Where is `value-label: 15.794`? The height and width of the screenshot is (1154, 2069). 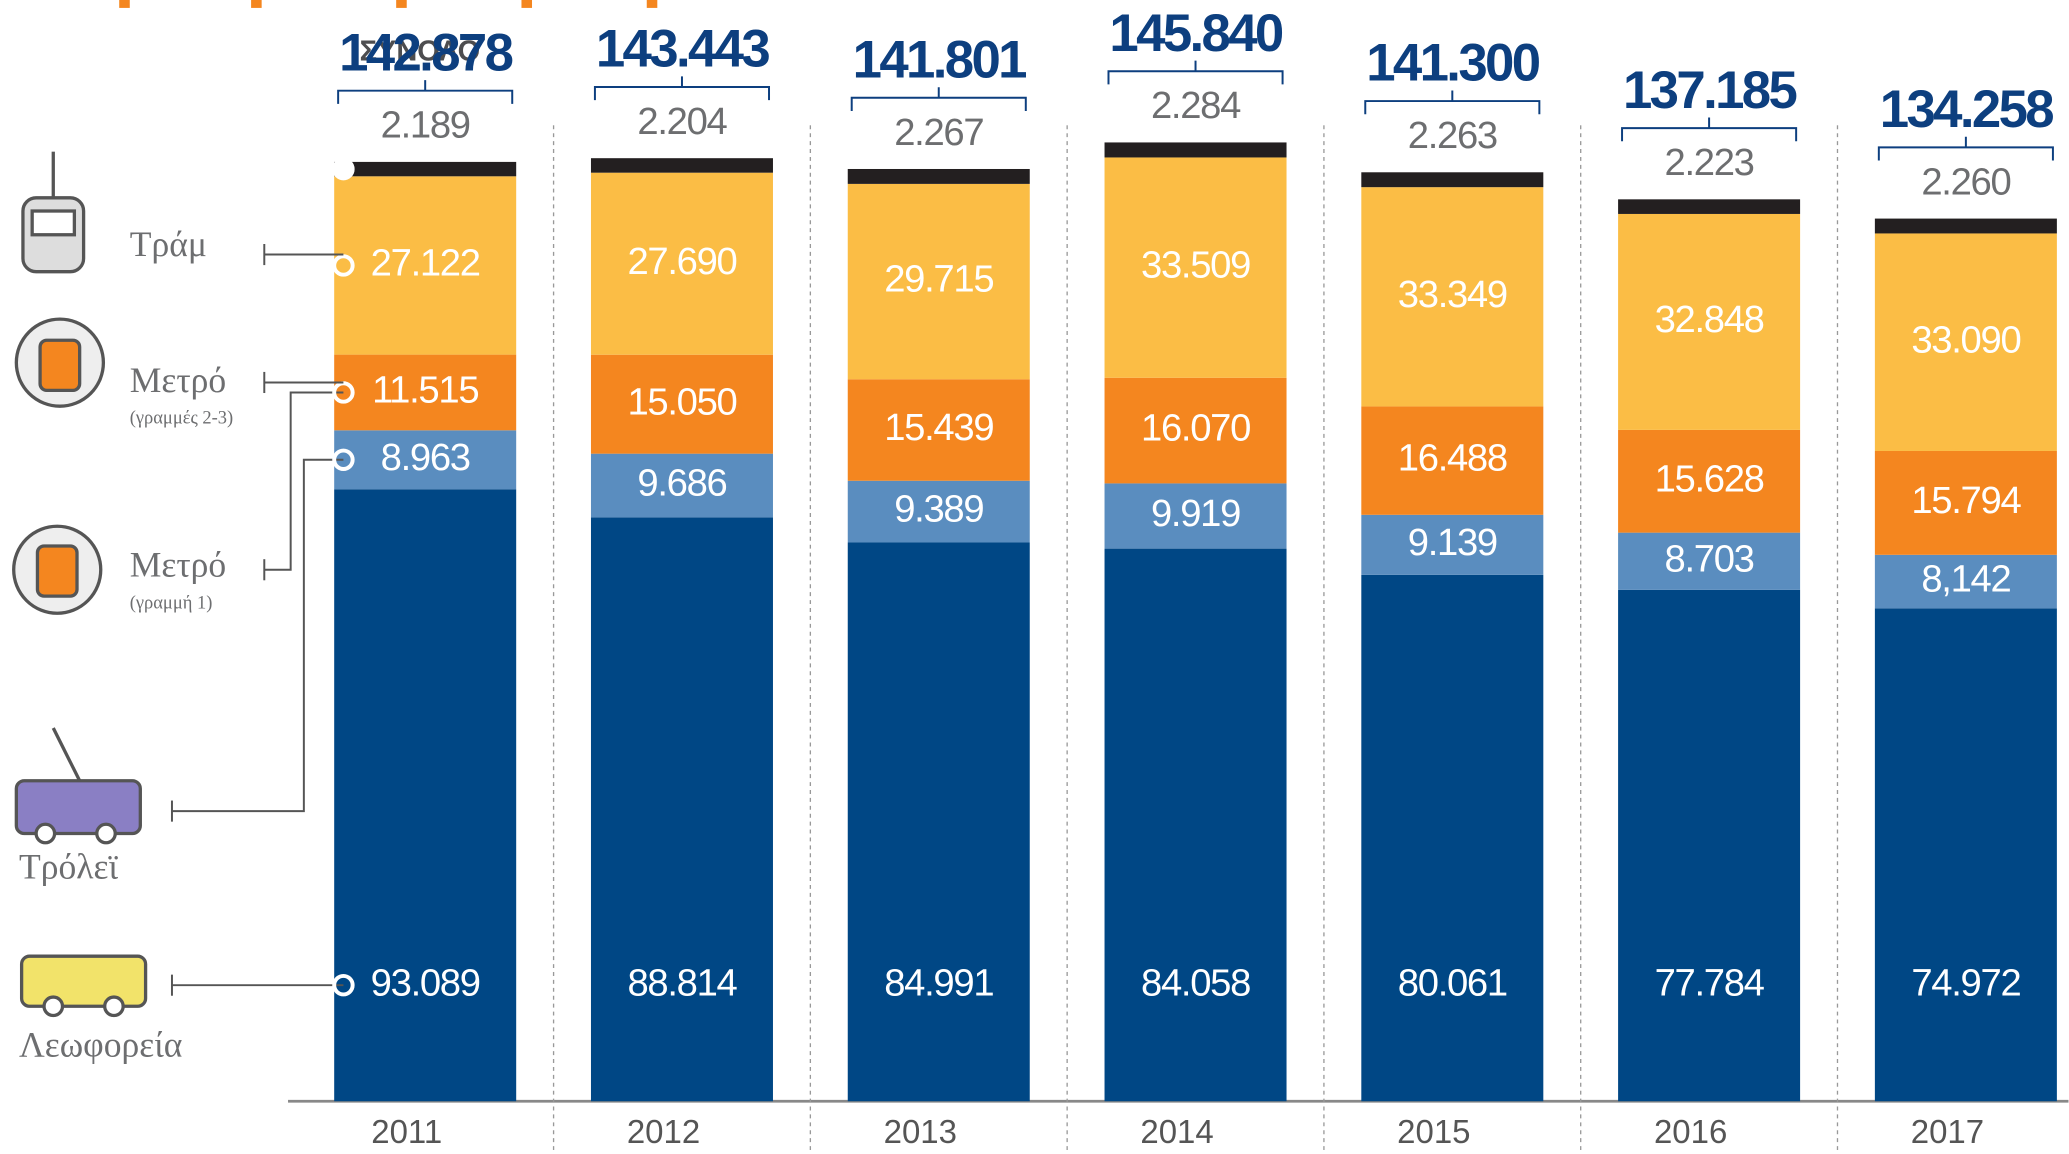
value-label: 15.794 is located at coordinates (1966, 500).